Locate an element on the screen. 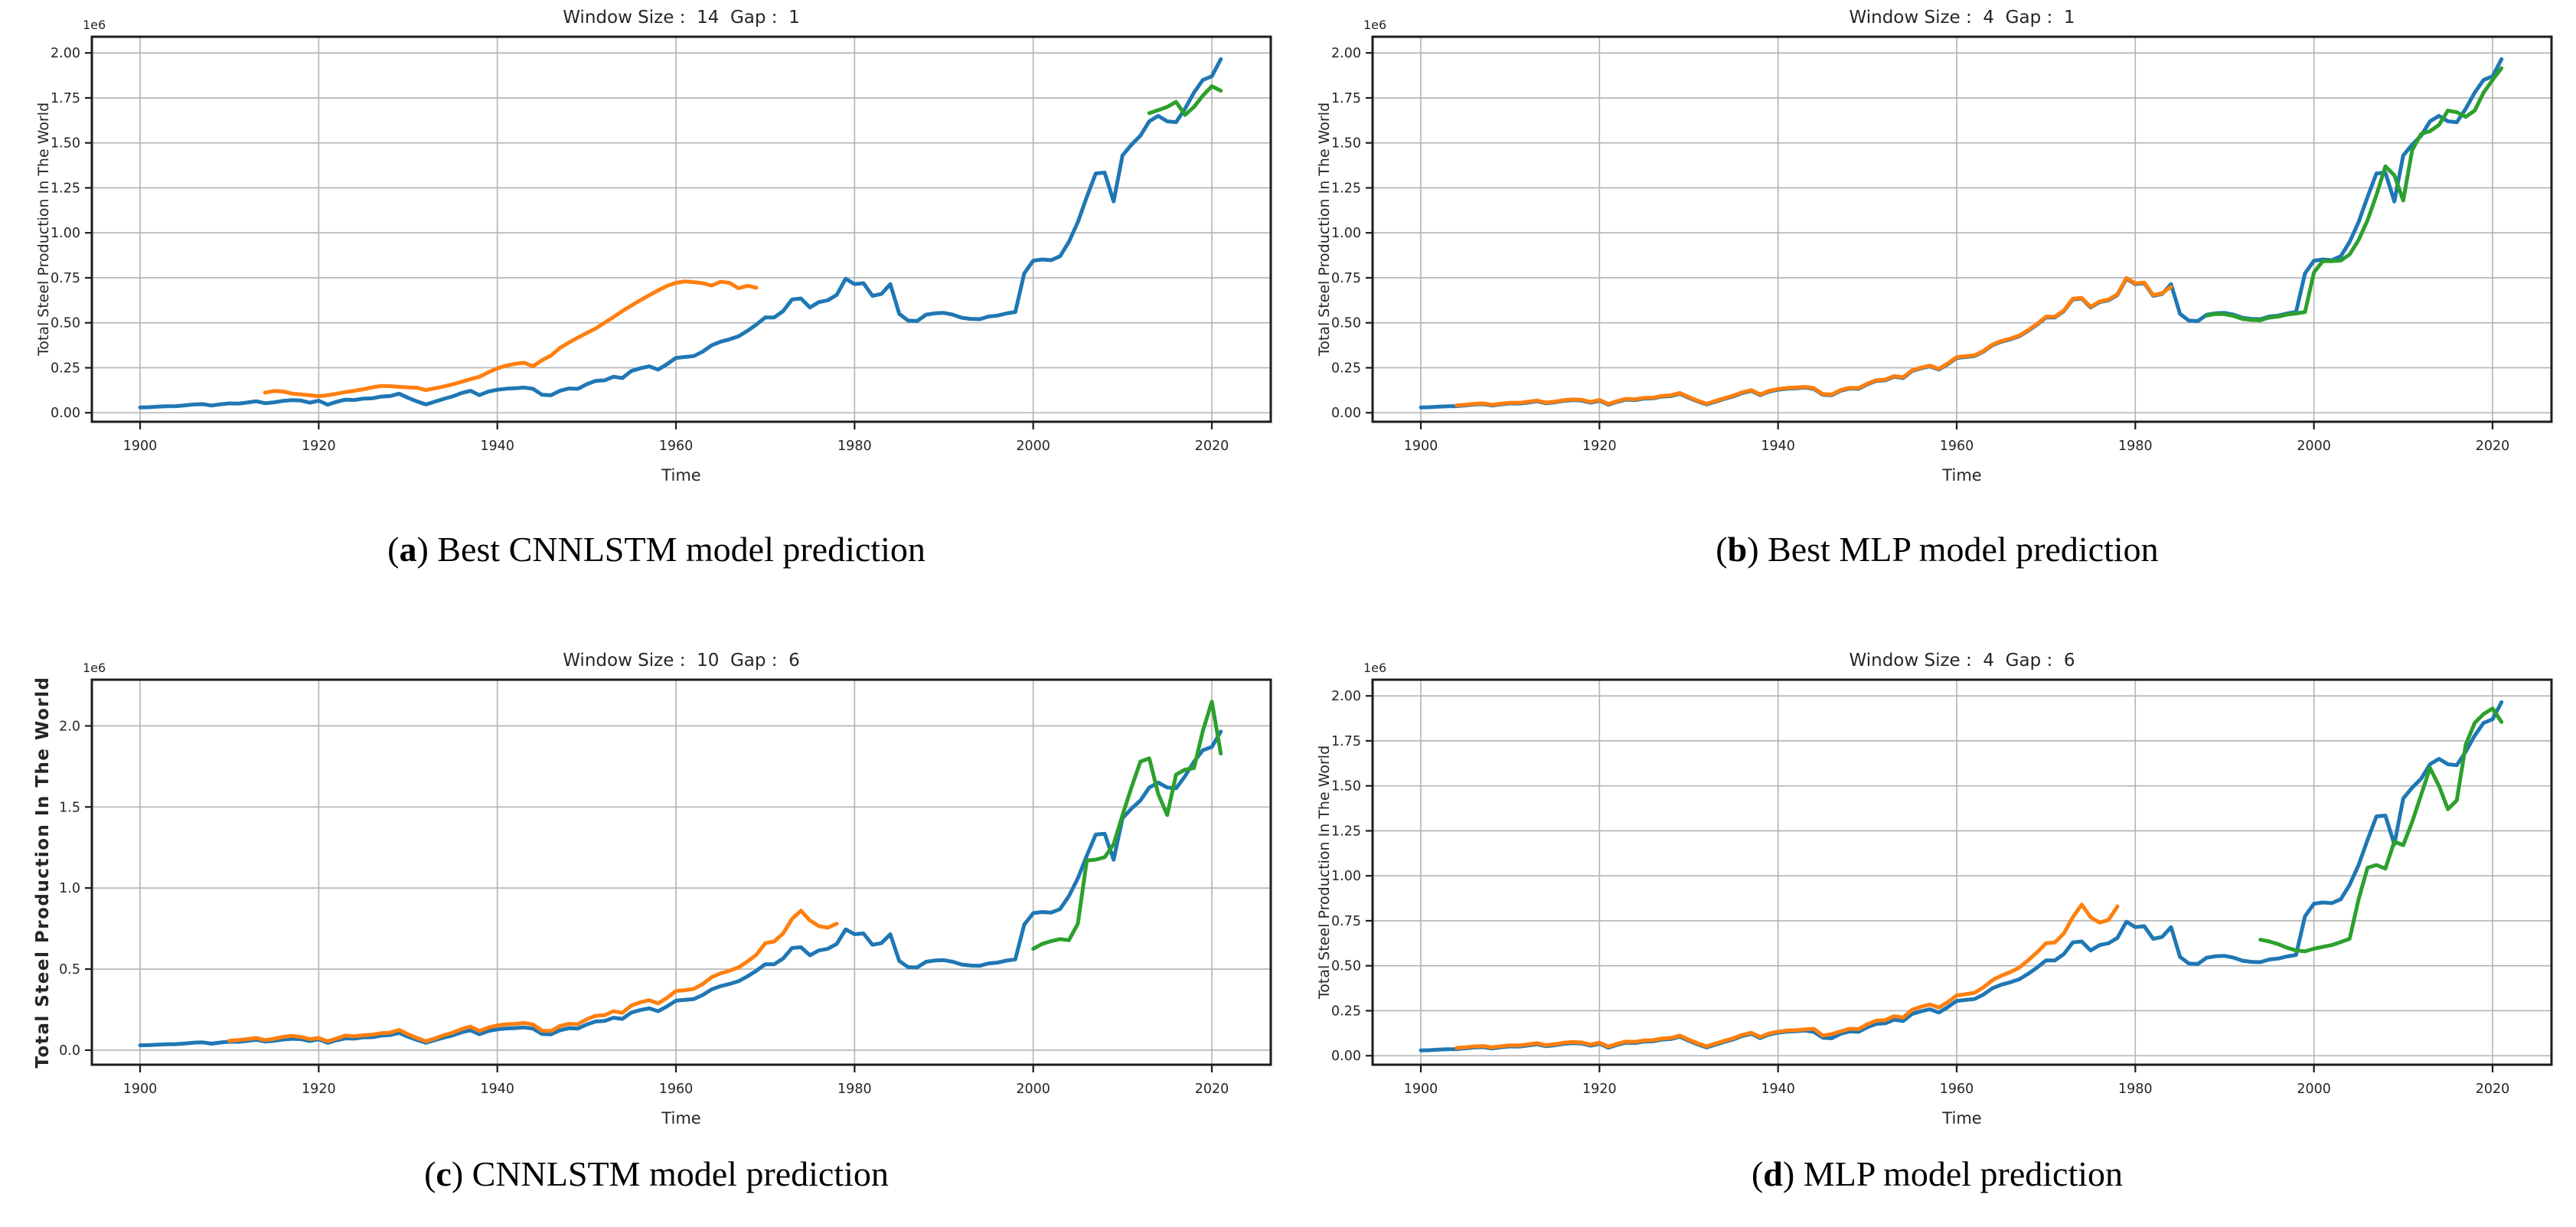  caption-d: (d) MLP model prediction is located at coordinates (1937, 1173).